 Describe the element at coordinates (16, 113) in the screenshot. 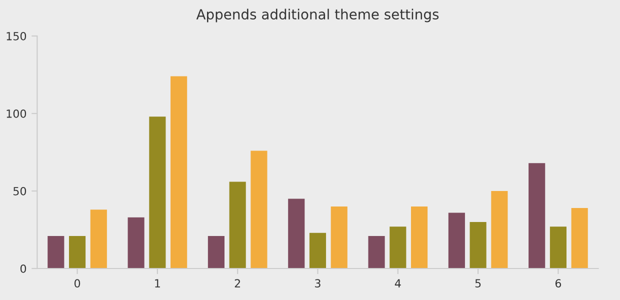

I see `y-tick-label: 100` at that location.